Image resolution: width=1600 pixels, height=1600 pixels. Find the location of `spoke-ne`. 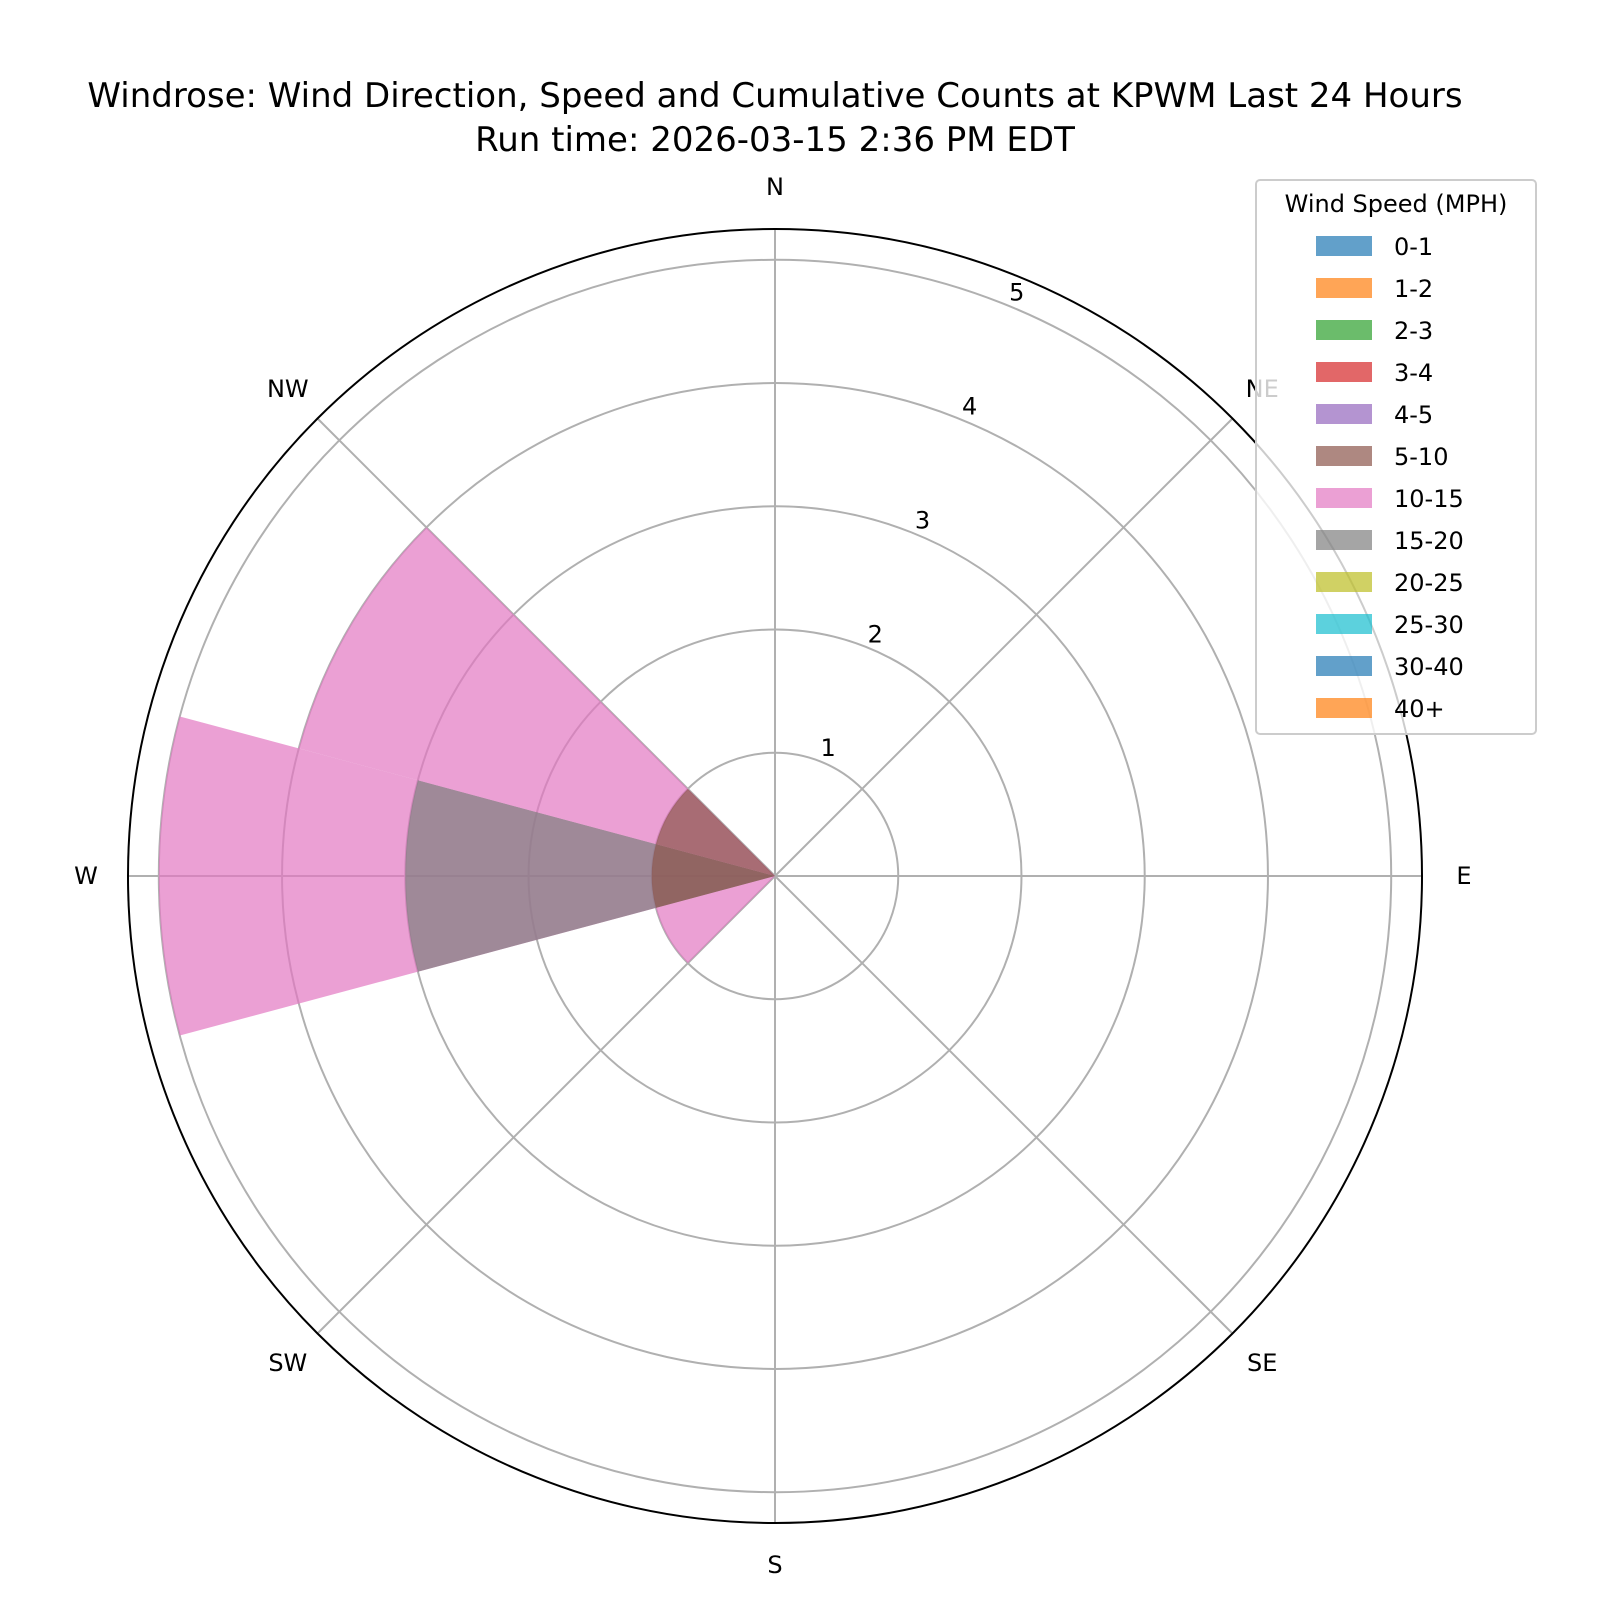

spoke-ne is located at coordinates (1004, 647).